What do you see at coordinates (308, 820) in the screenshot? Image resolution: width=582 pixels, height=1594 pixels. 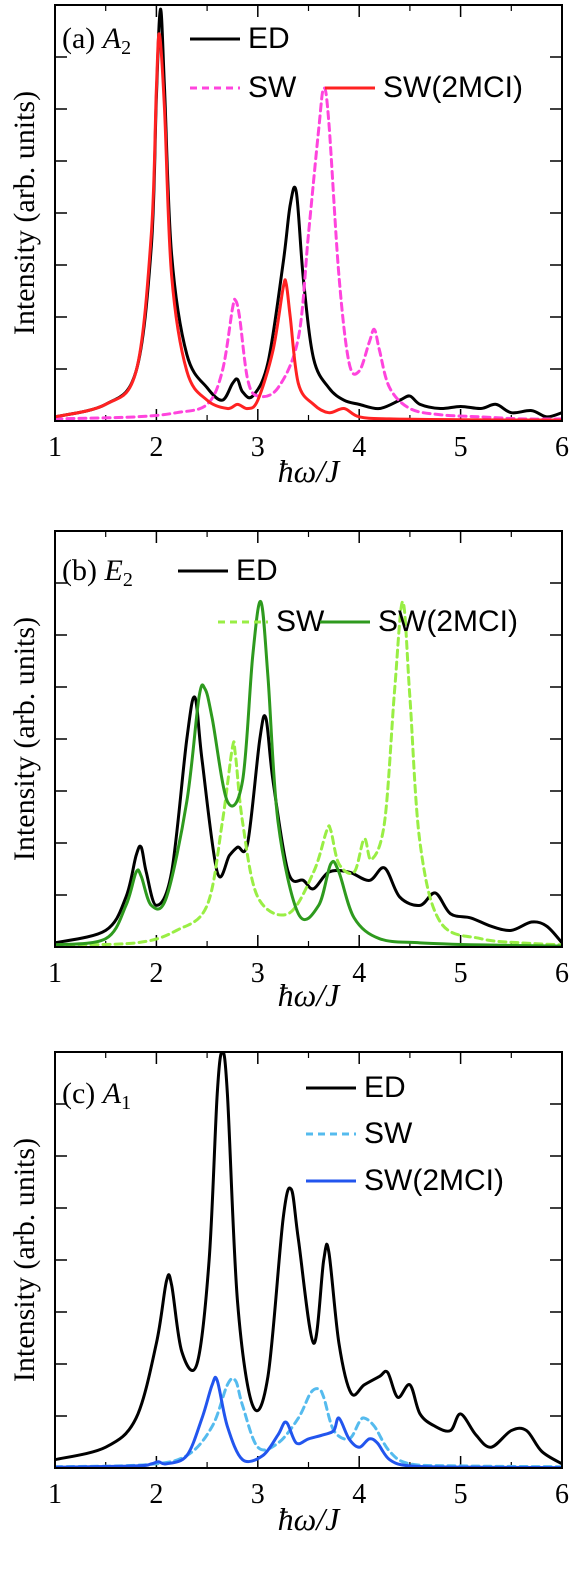 I see `series-line-ed` at bounding box center [308, 820].